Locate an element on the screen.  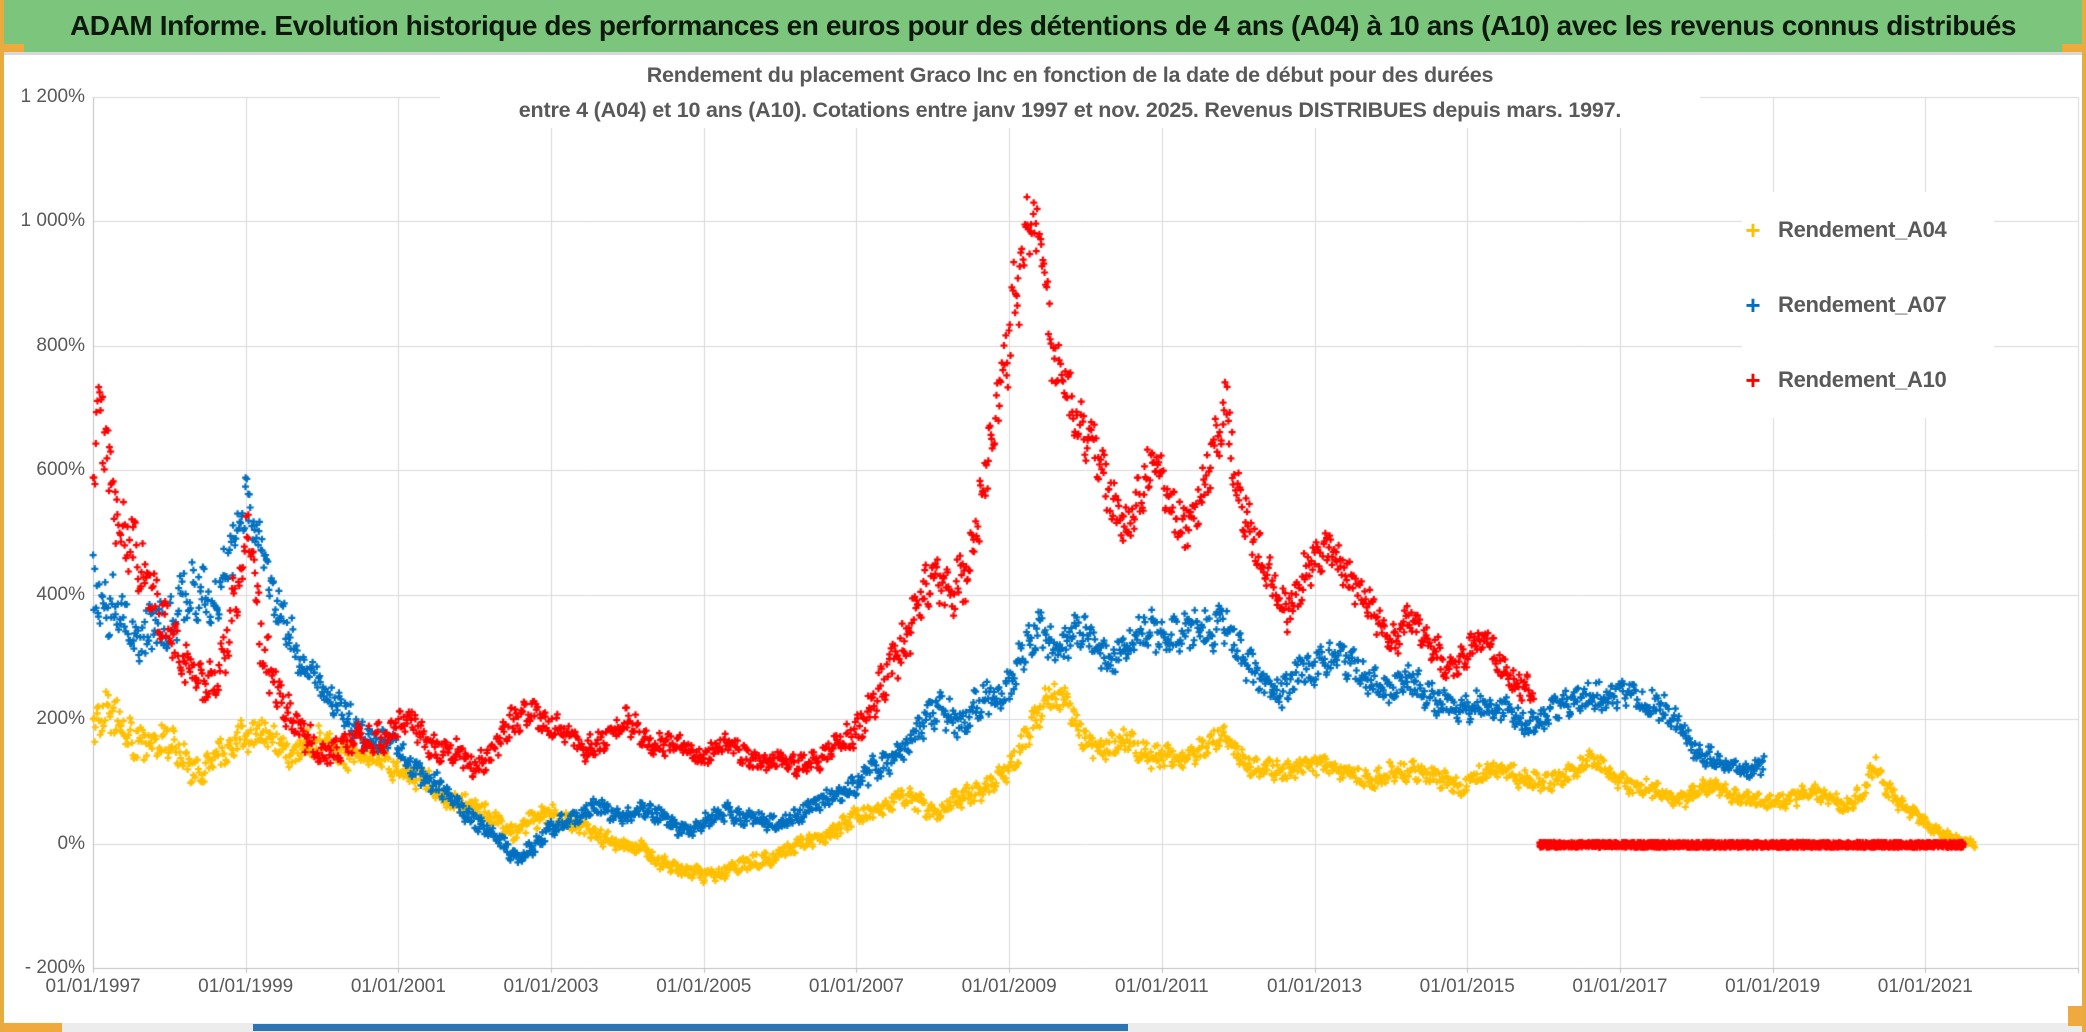
legend-item-label: Rendement_A07 is located at coordinates (1862, 304).